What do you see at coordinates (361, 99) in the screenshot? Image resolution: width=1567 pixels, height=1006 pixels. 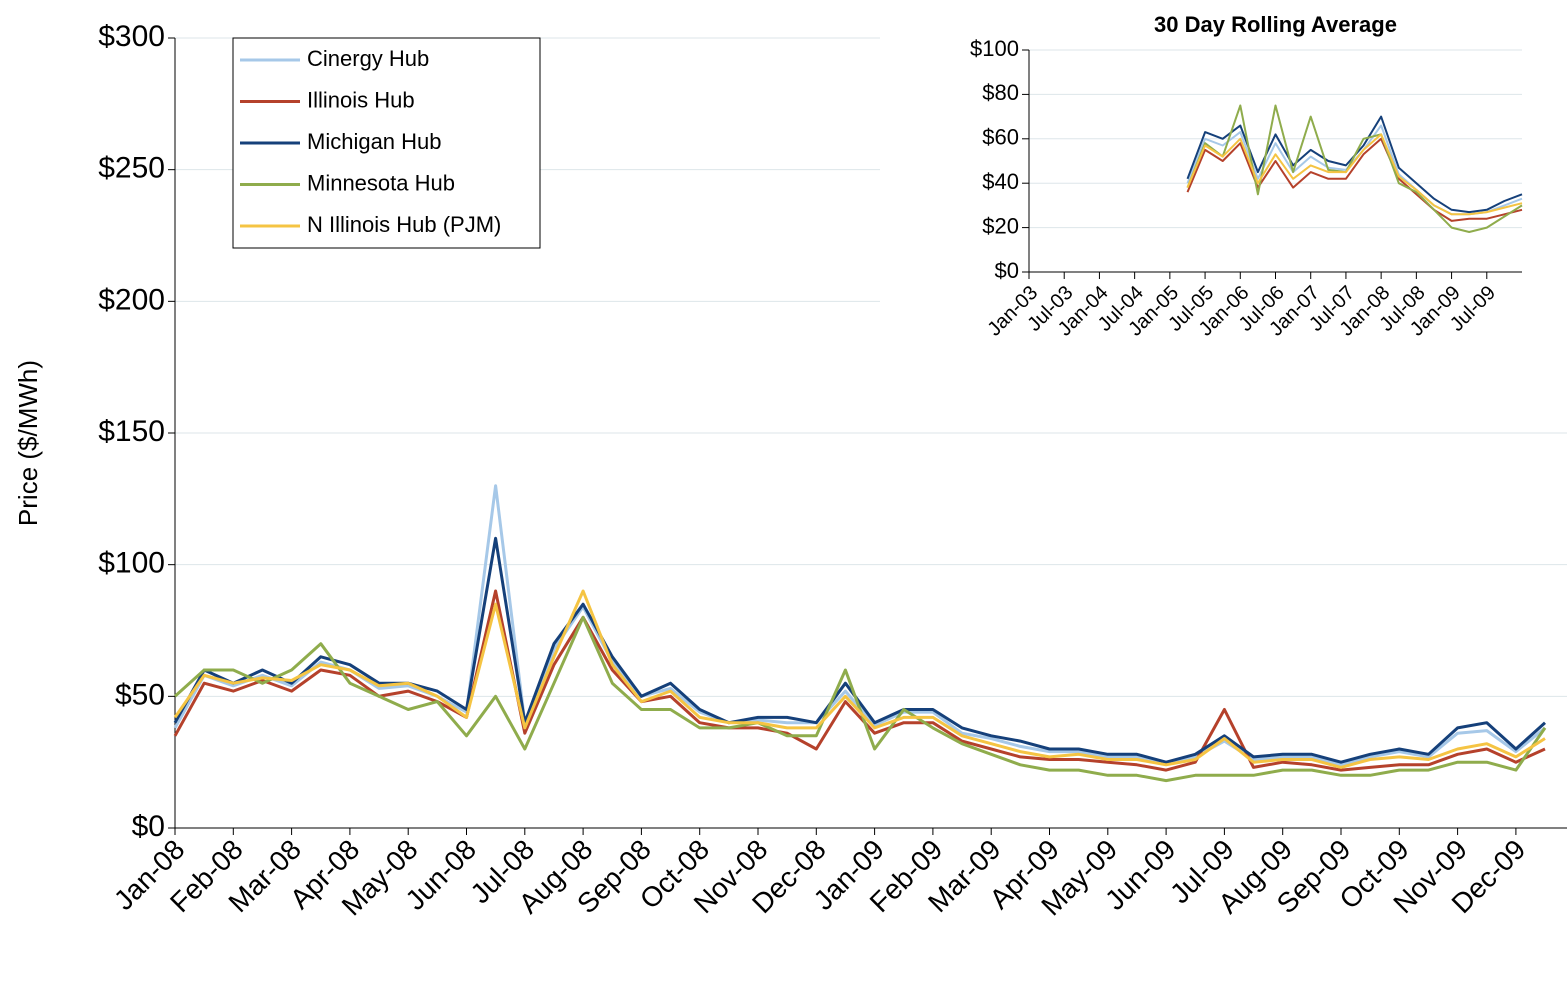 I see `legend-label: Illinois Hub` at bounding box center [361, 99].